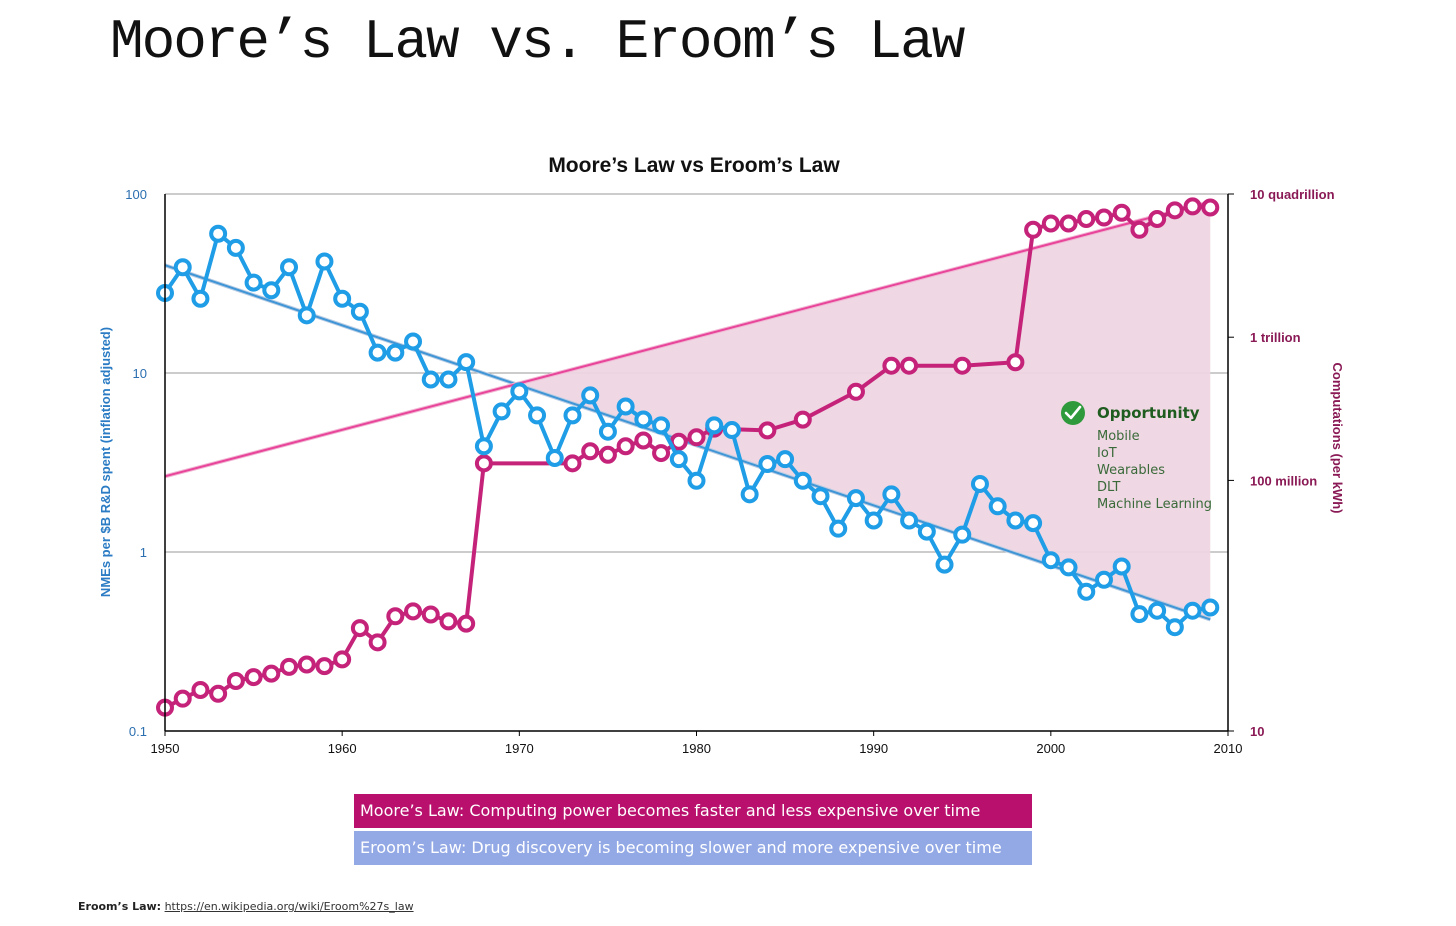  What do you see at coordinates (519, 748) in the screenshot?
I see `x-tick-label: 1970` at bounding box center [519, 748].